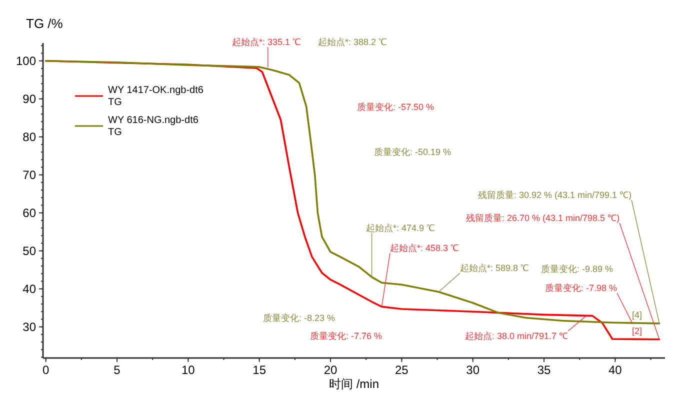 Image resolution: width=680 pixels, height=394 pixels. What do you see at coordinates (395, 107) in the screenshot?
I see `annotation: 质量变化: -57.50 %` at bounding box center [395, 107].